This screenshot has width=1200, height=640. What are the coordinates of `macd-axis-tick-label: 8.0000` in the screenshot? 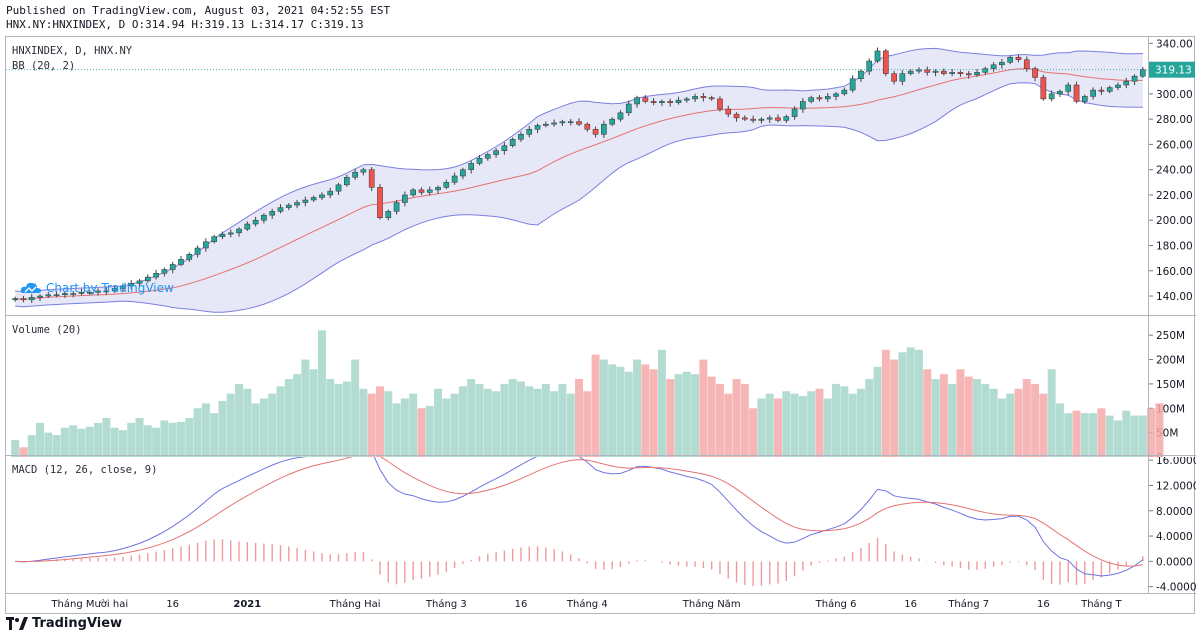 It's located at (1174, 512).